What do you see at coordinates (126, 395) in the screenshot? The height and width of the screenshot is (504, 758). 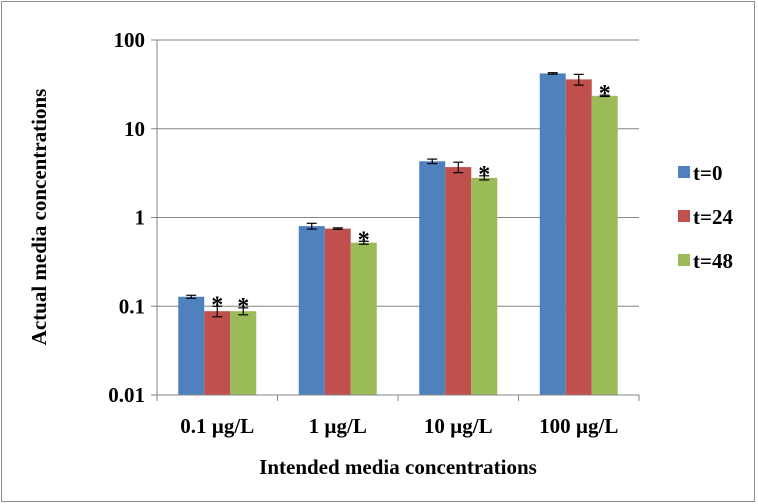 I see `y-tick-label: 0.01` at bounding box center [126, 395].